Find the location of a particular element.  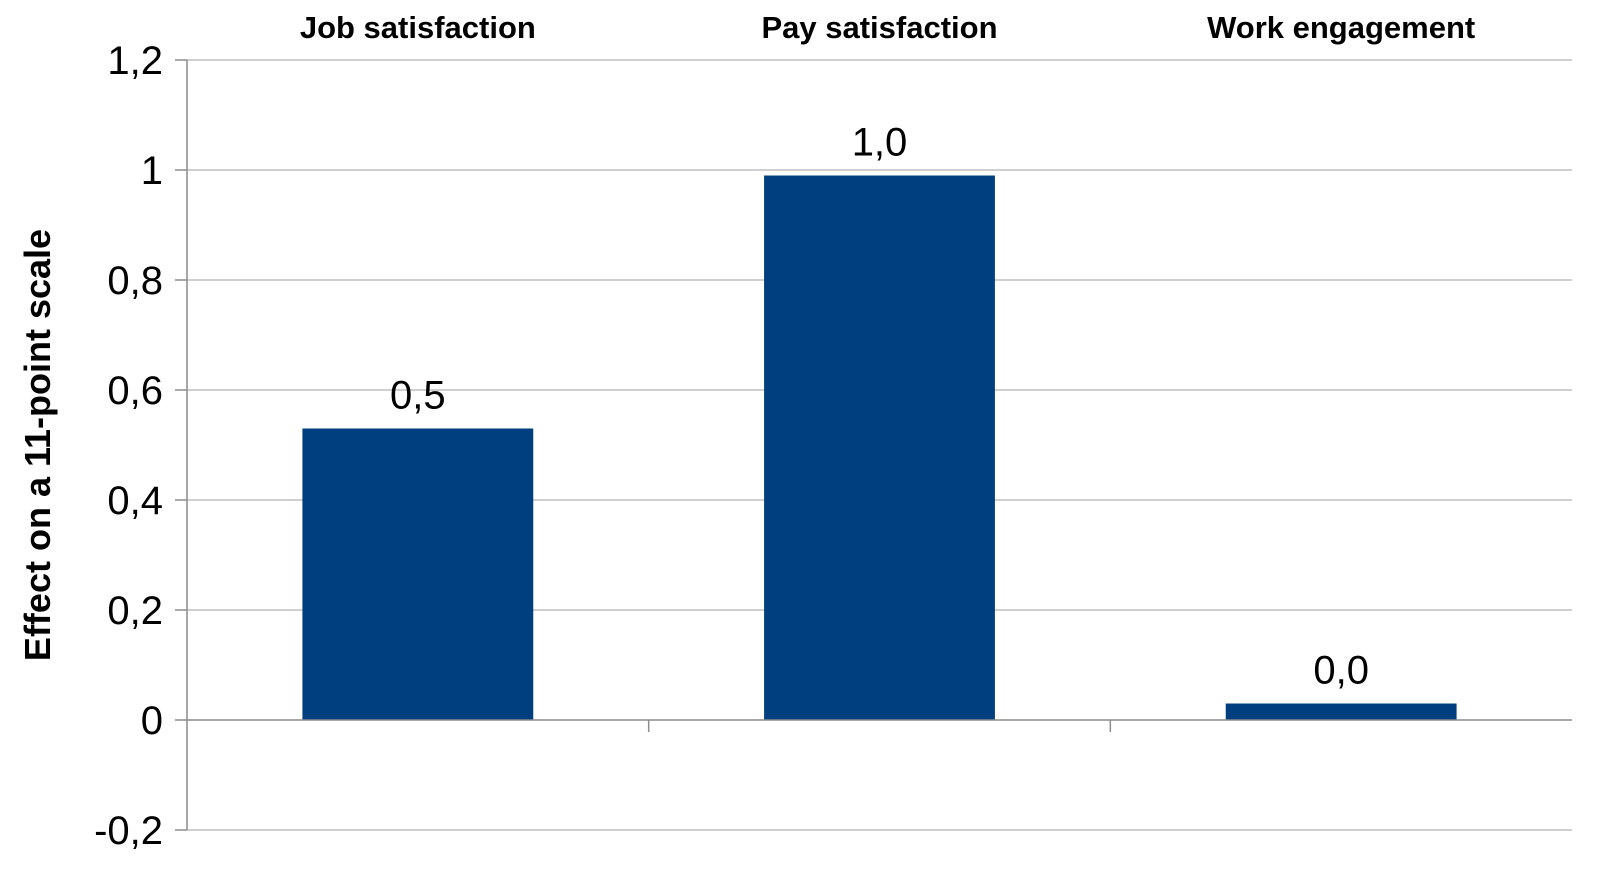

data-label: 1,0 is located at coordinates (880, 143).